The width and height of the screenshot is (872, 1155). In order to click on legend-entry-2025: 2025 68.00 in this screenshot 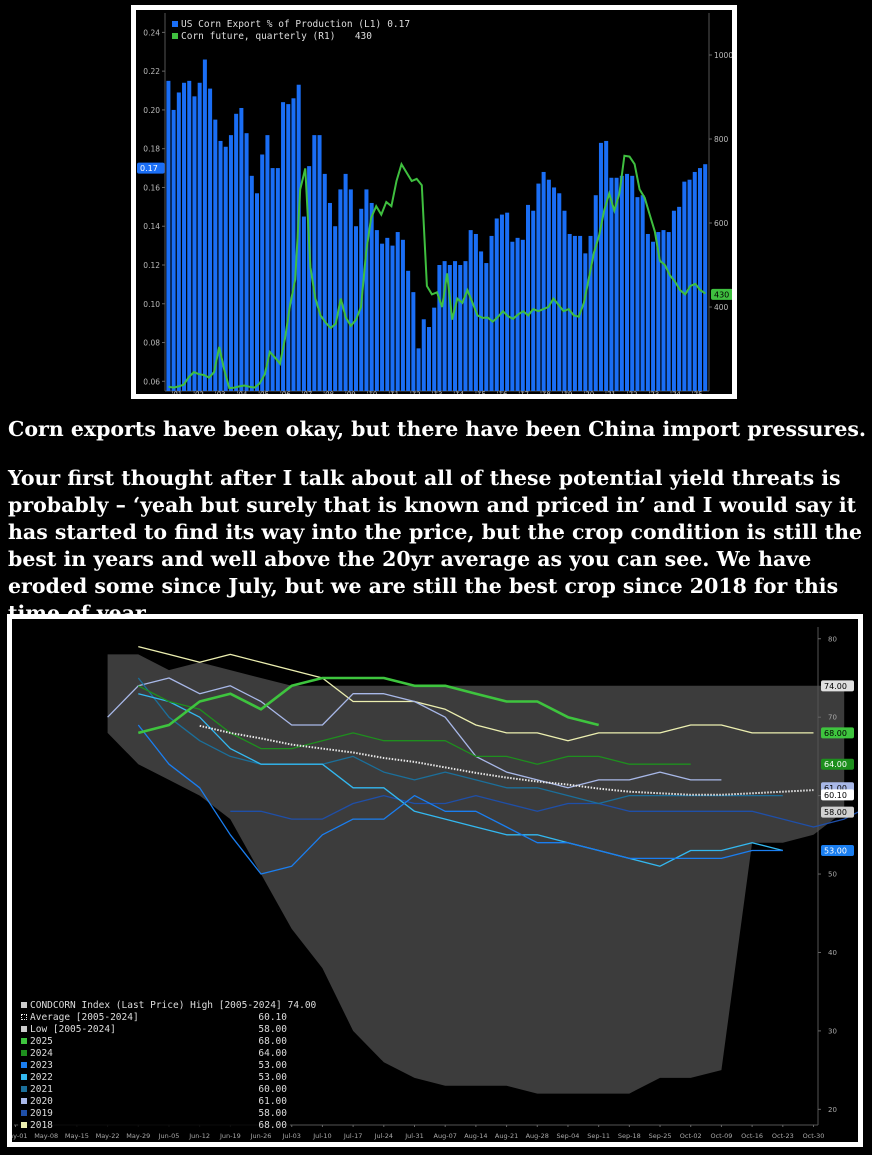, I will do `click(154, 1041)`.